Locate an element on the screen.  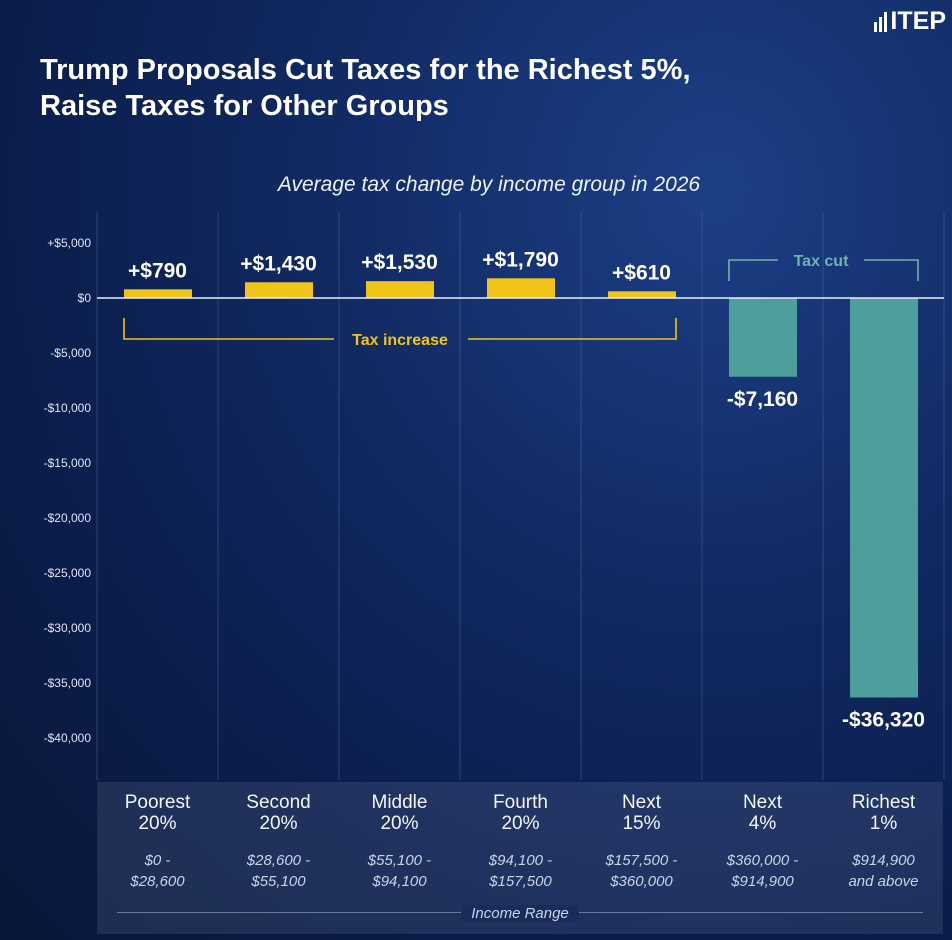
income-range-line: $157,500 - is located at coordinates (641, 860).